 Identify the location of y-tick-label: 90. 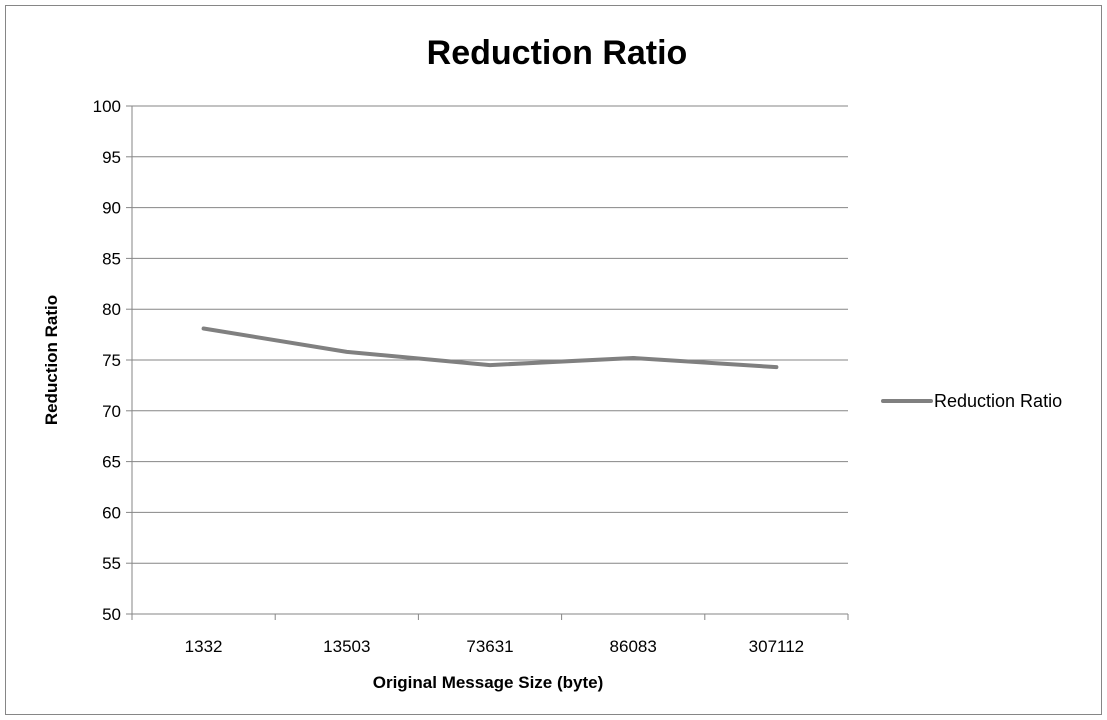
(111, 208).